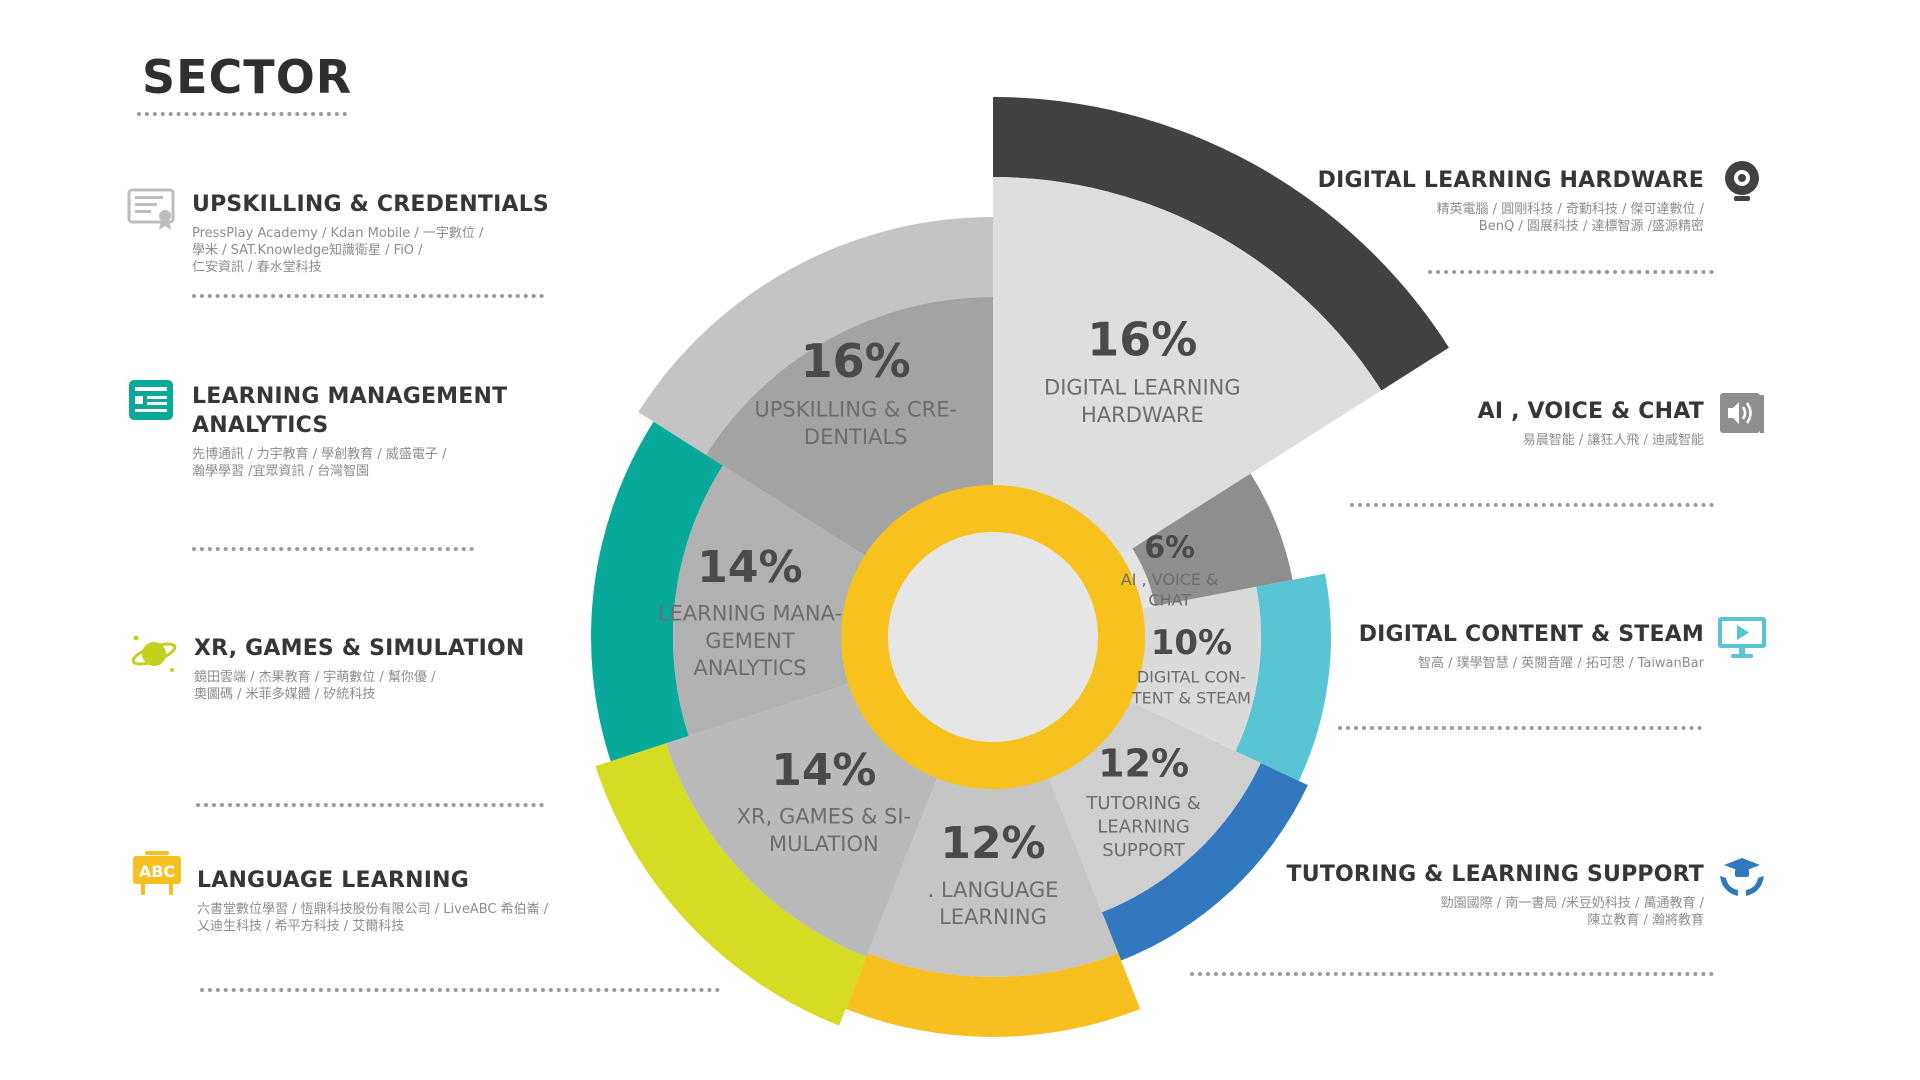 The image size is (1920, 1080). Describe the element at coordinates (824, 817) in the screenshot. I see `slice-label-xr: XR, GAMES & SI-` at that location.